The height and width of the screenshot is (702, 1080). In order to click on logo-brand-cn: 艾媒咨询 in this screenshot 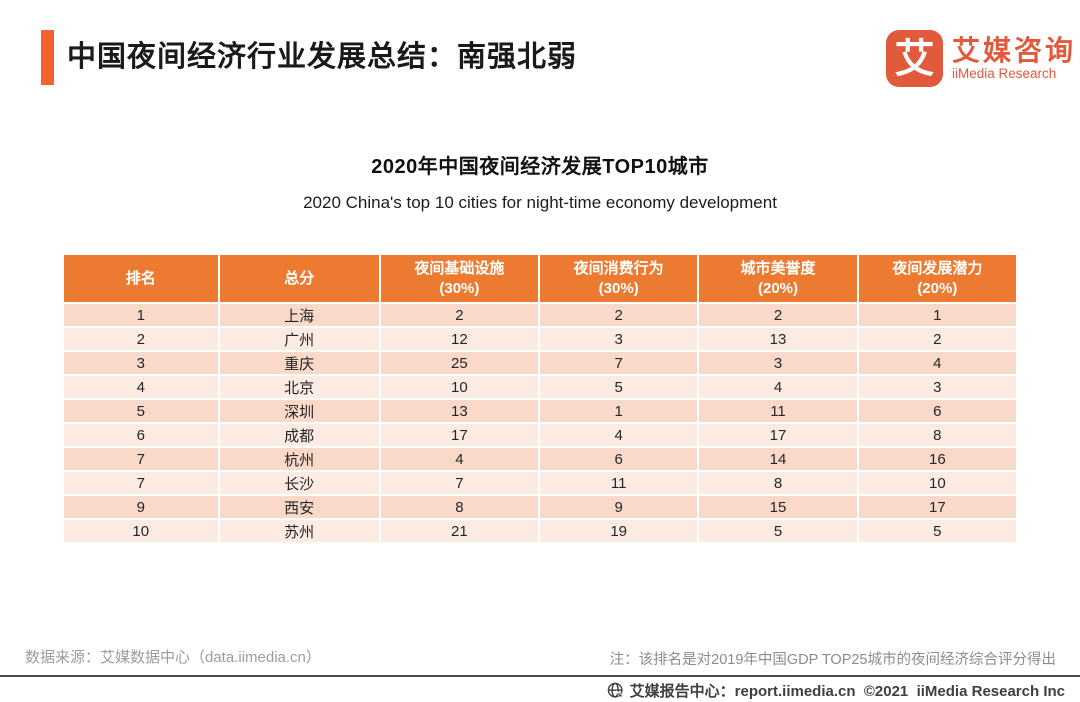, I will do `click(1014, 50)`.